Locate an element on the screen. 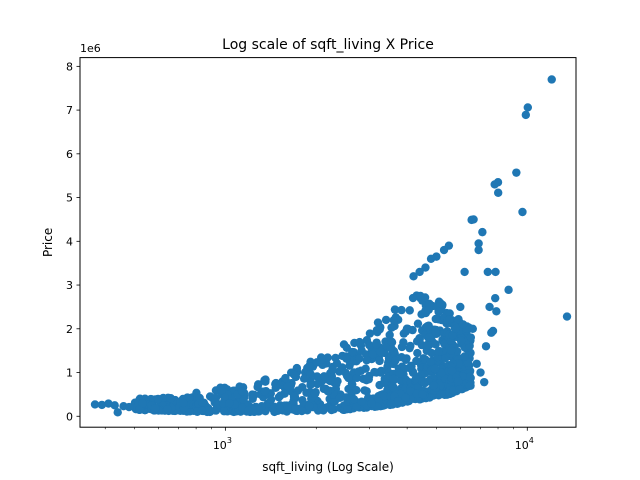 The image size is (640, 480). y-tick-label: 7 is located at coordinates (69, 110).